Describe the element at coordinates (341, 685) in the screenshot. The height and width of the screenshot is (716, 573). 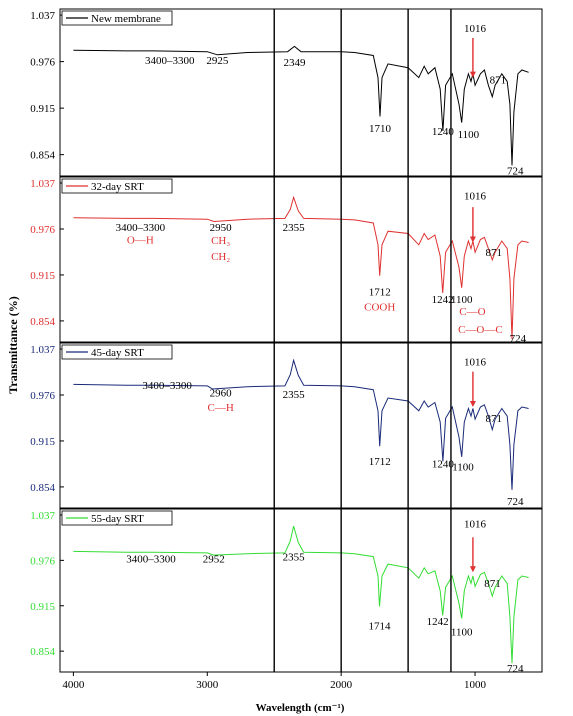
I see `x-tick-label: 2000` at that location.